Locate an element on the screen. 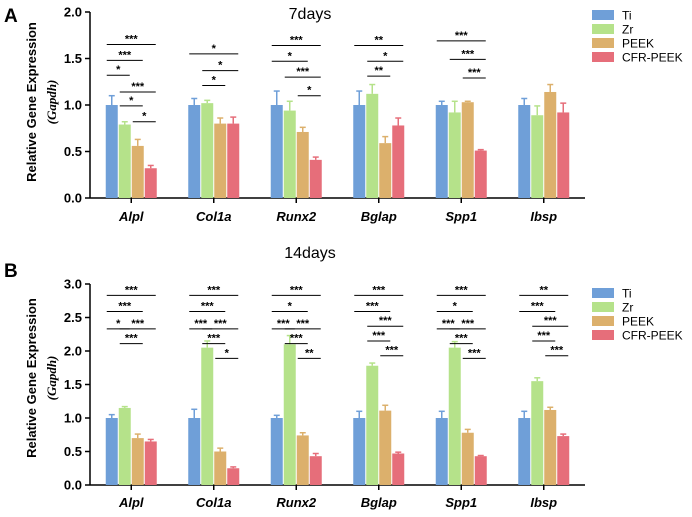 This screenshot has width=692, height=517. y-tick-label-7days: 0.5 is located at coordinates (73, 151).